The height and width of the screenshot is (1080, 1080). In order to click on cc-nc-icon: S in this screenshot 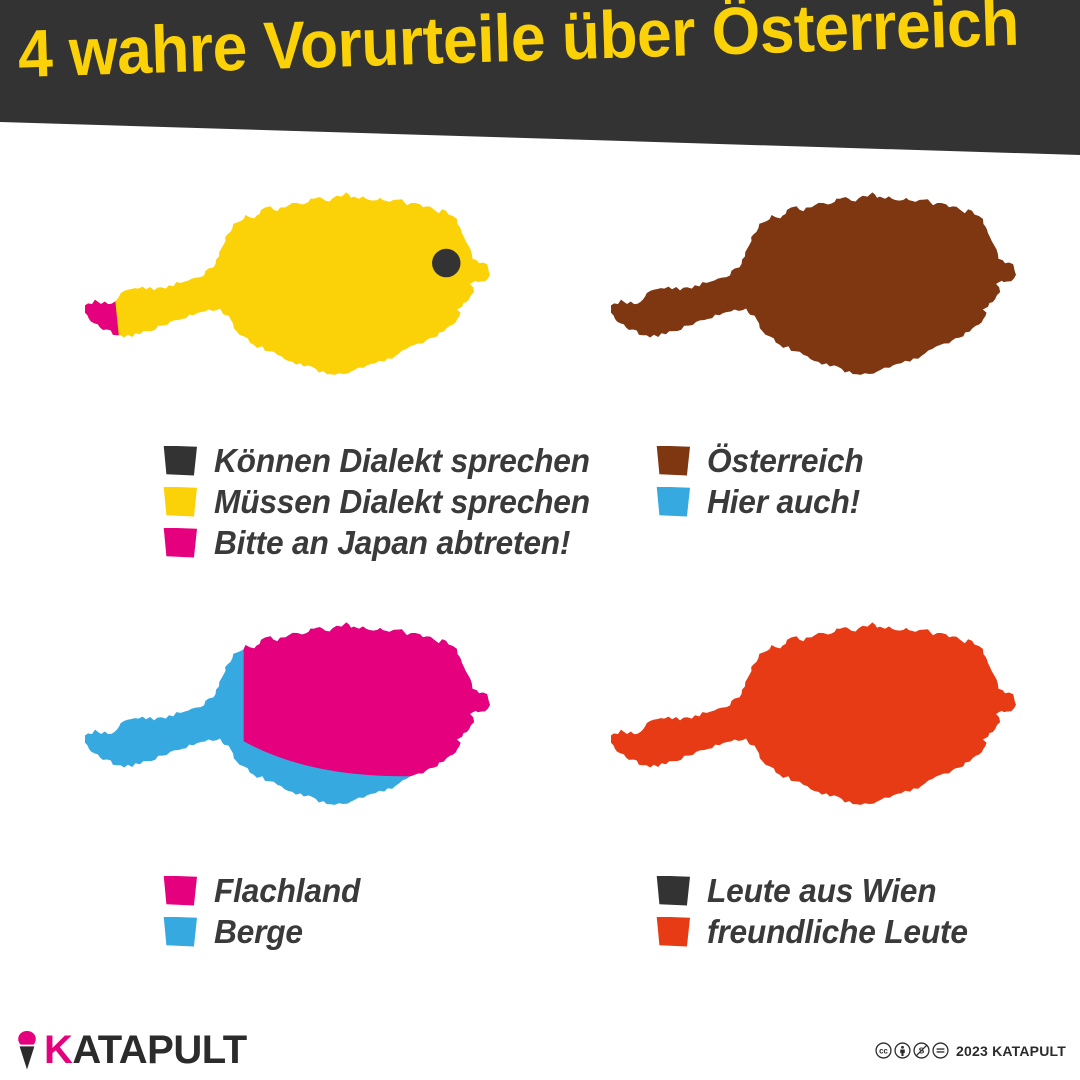, I will do `click(921, 1050)`.